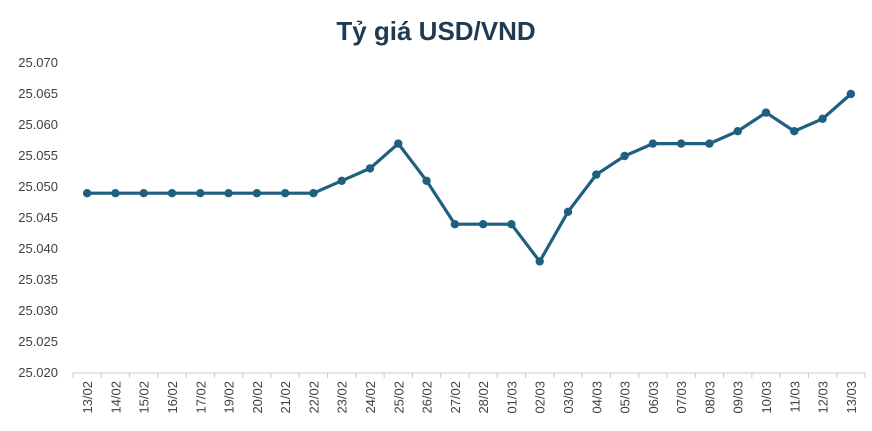  I want to click on x-tick-label: 04/03, so click(596, 397).